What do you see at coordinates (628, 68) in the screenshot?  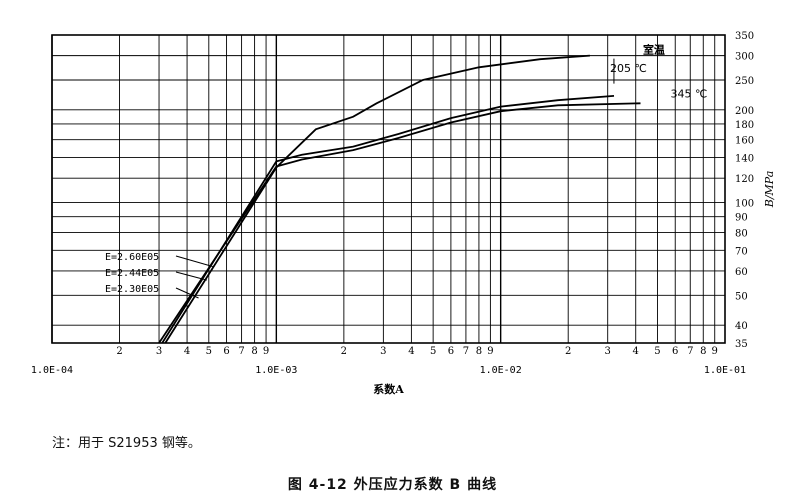 I see `series-label: 205 ℃` at bounding box center [628, 68].